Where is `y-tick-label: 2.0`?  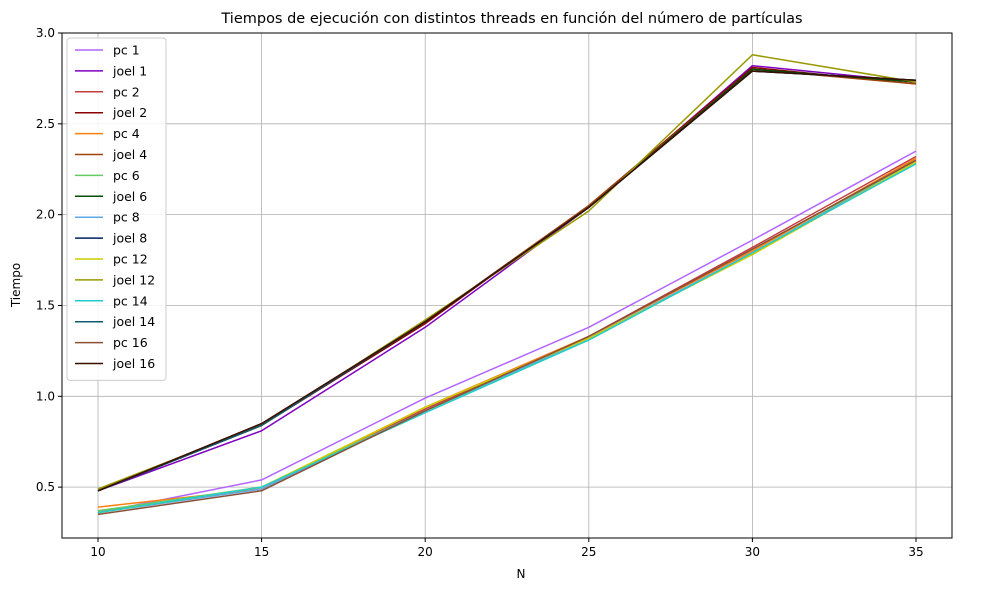
y-tick-label: 2.0 is located at coordinates (45, 215).